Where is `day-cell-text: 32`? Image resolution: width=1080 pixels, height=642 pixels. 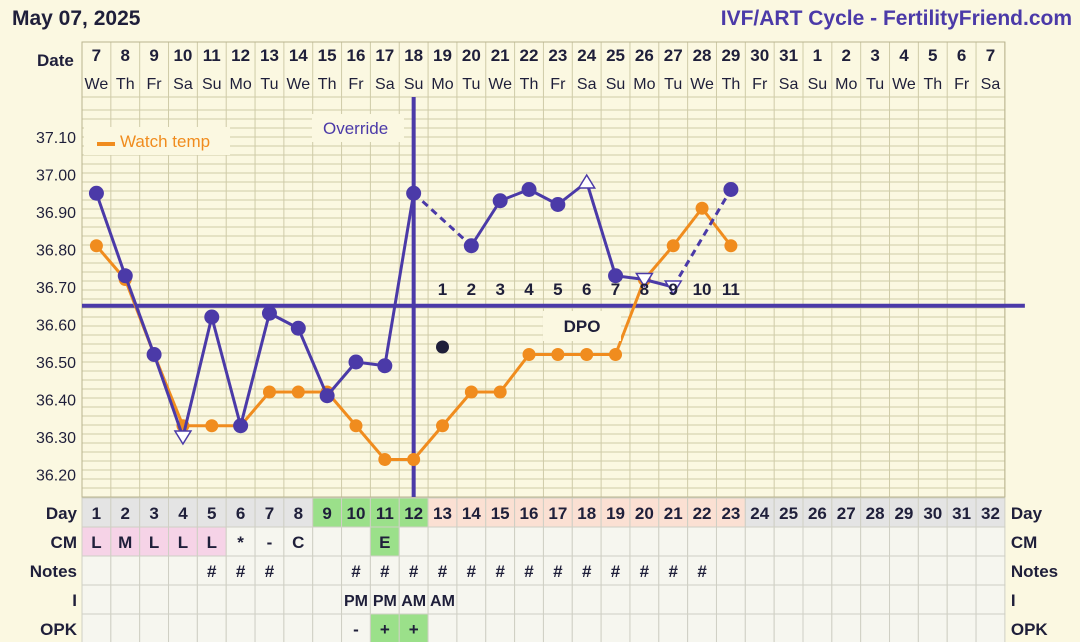 day-cell-text: 32 is located at coordinates (990, 513).